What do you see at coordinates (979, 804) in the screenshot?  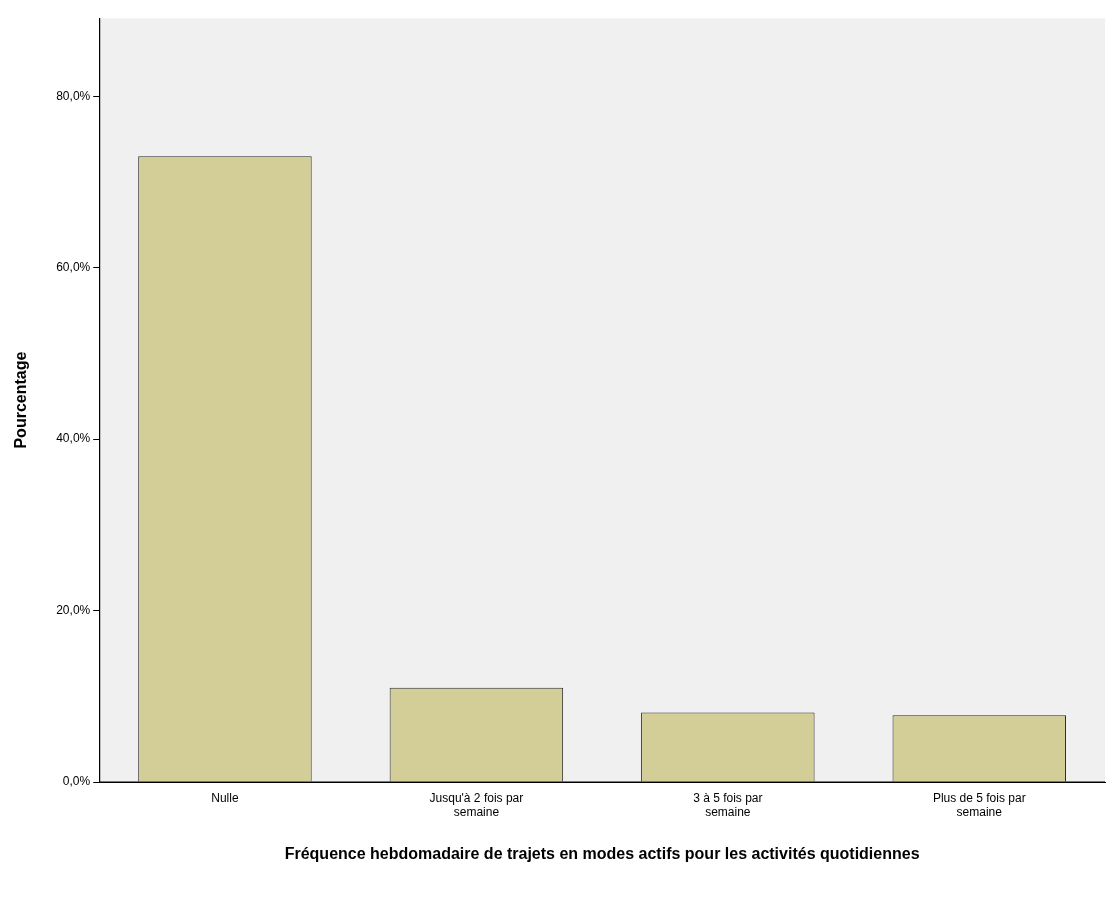 I see `x-tick-label: Plus de 5 fois par semaine` at bounding box center [979, 804].